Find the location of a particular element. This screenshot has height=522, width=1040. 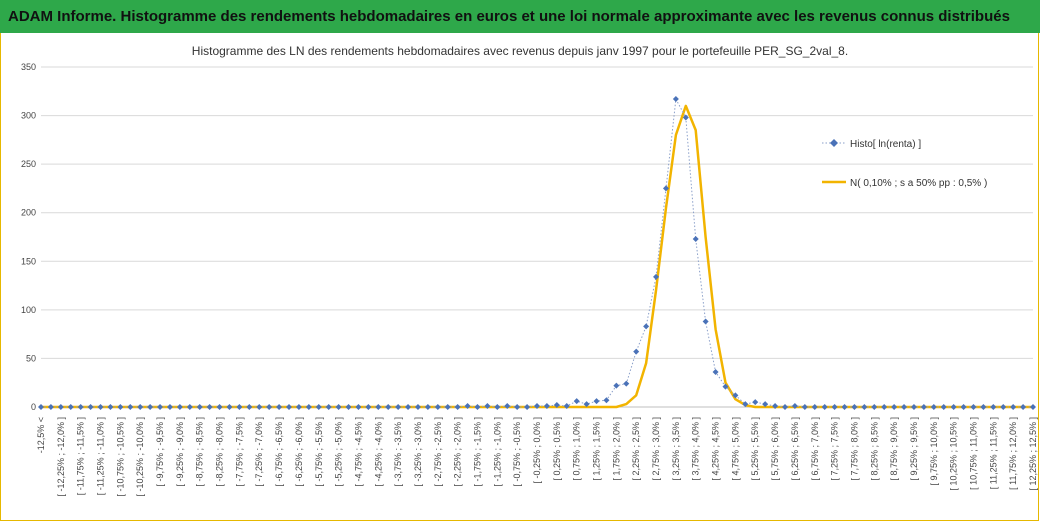

x-tick-label: [ 7,75% ; 8,0% ] is located at coordinates (854, 449).